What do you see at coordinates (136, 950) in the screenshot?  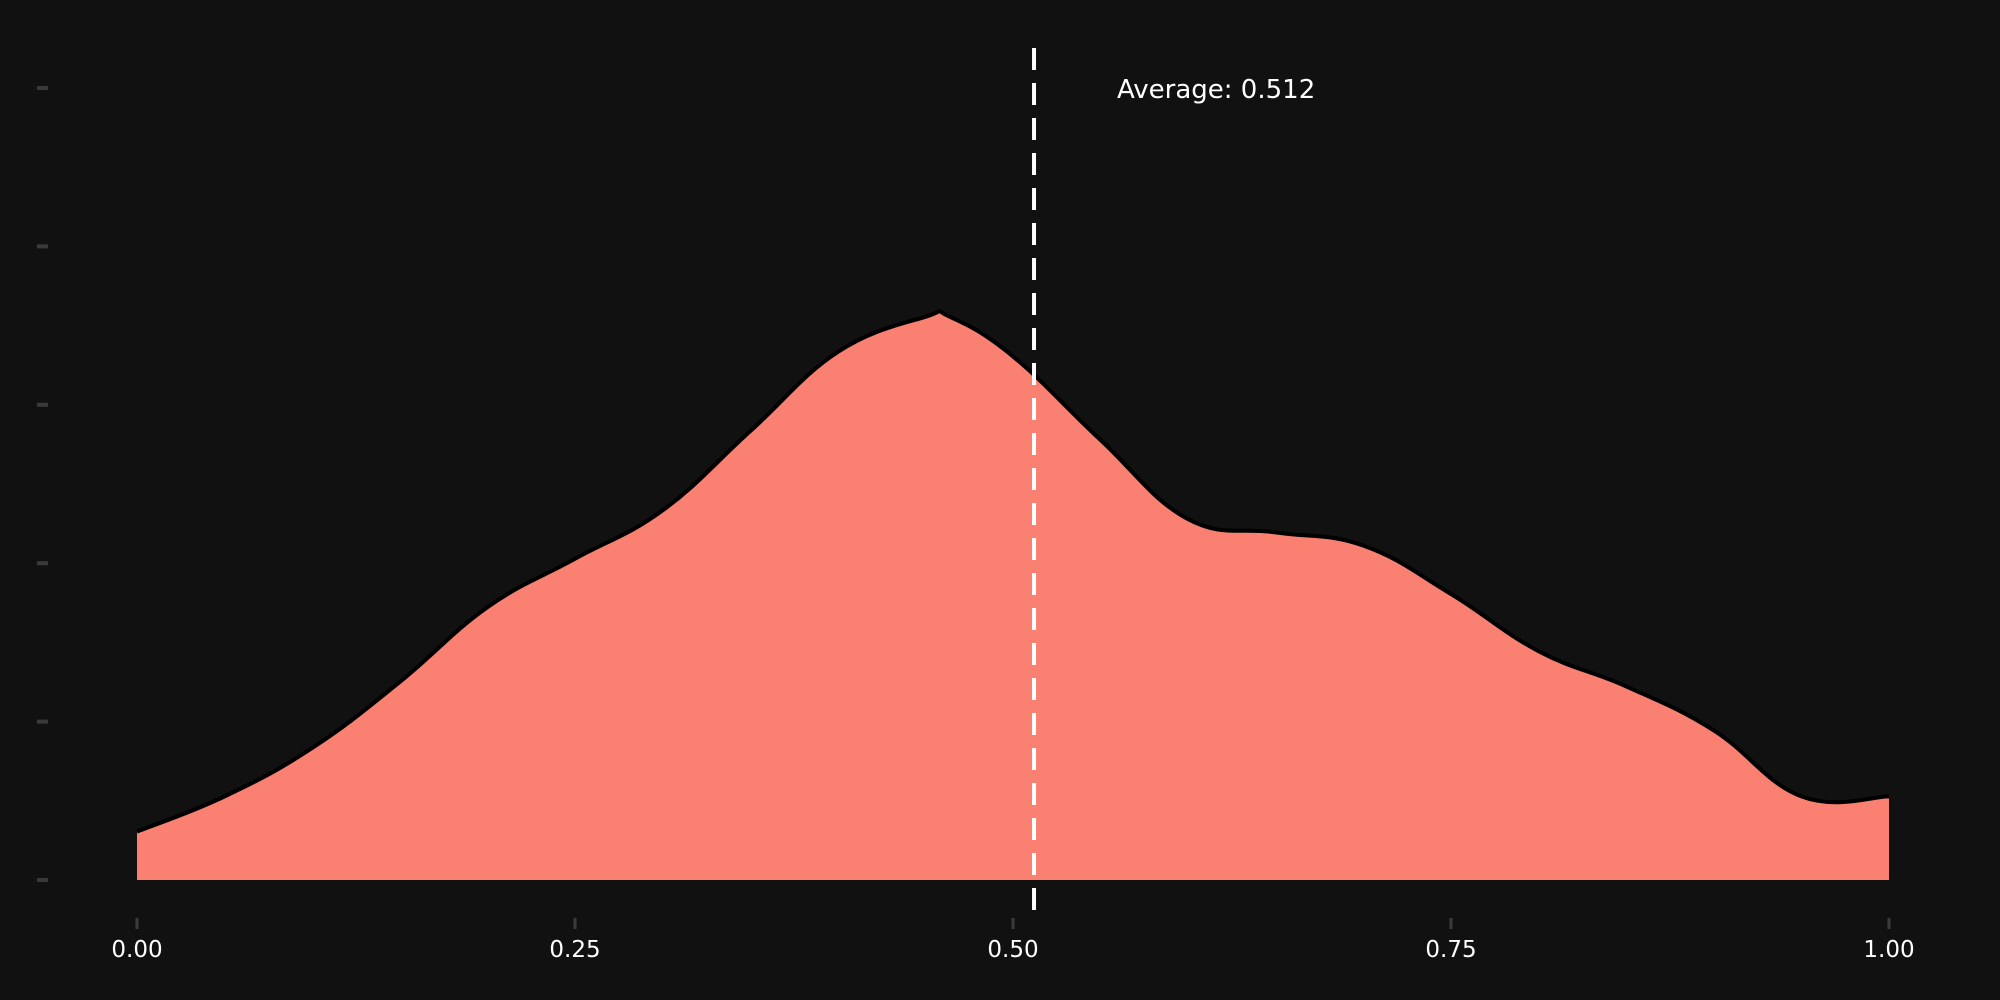 I see `x-tick-label-0: 0.00` at bounding box center [136, 950].